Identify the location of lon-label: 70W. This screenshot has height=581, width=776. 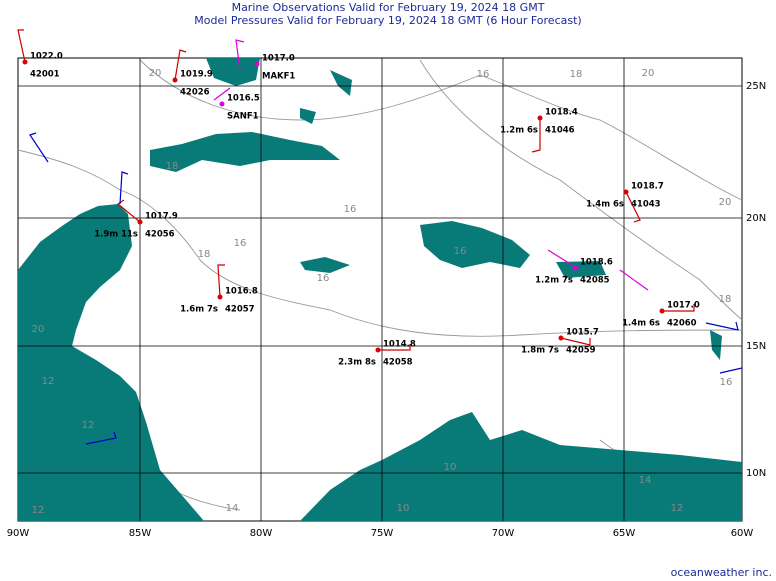
(503, 533).